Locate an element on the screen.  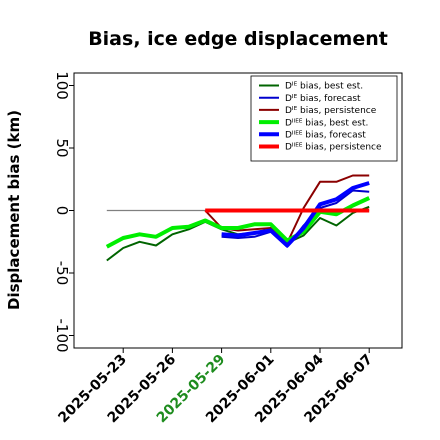
y-tick-label: -50 is located at coordinates (62, 273).